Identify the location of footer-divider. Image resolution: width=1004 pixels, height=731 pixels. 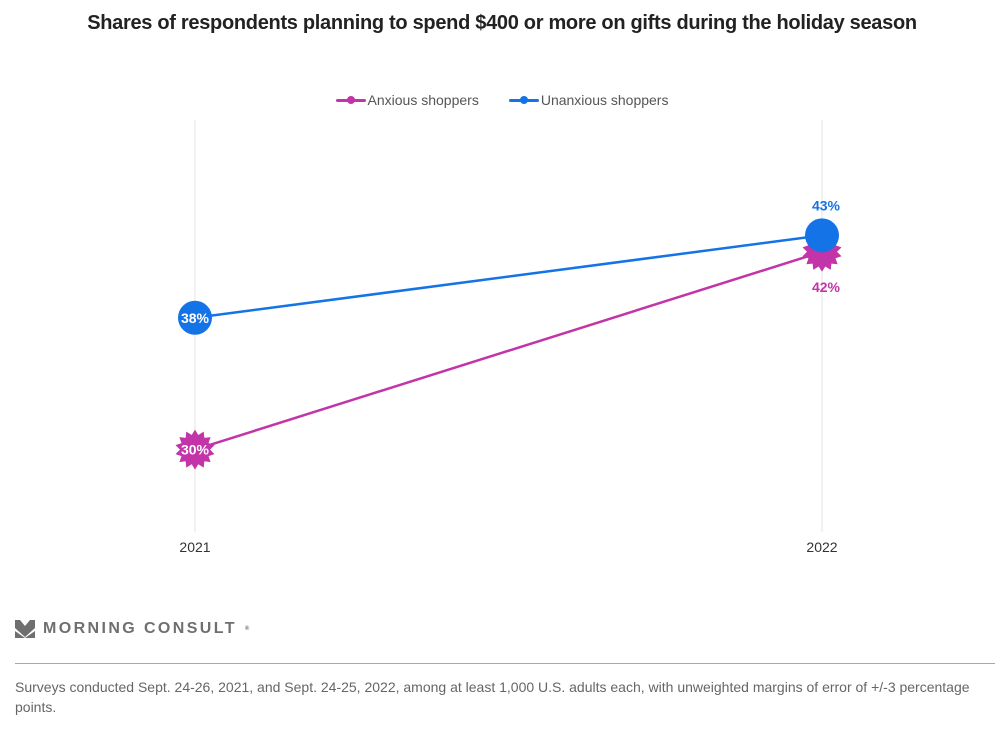
(505, 663).